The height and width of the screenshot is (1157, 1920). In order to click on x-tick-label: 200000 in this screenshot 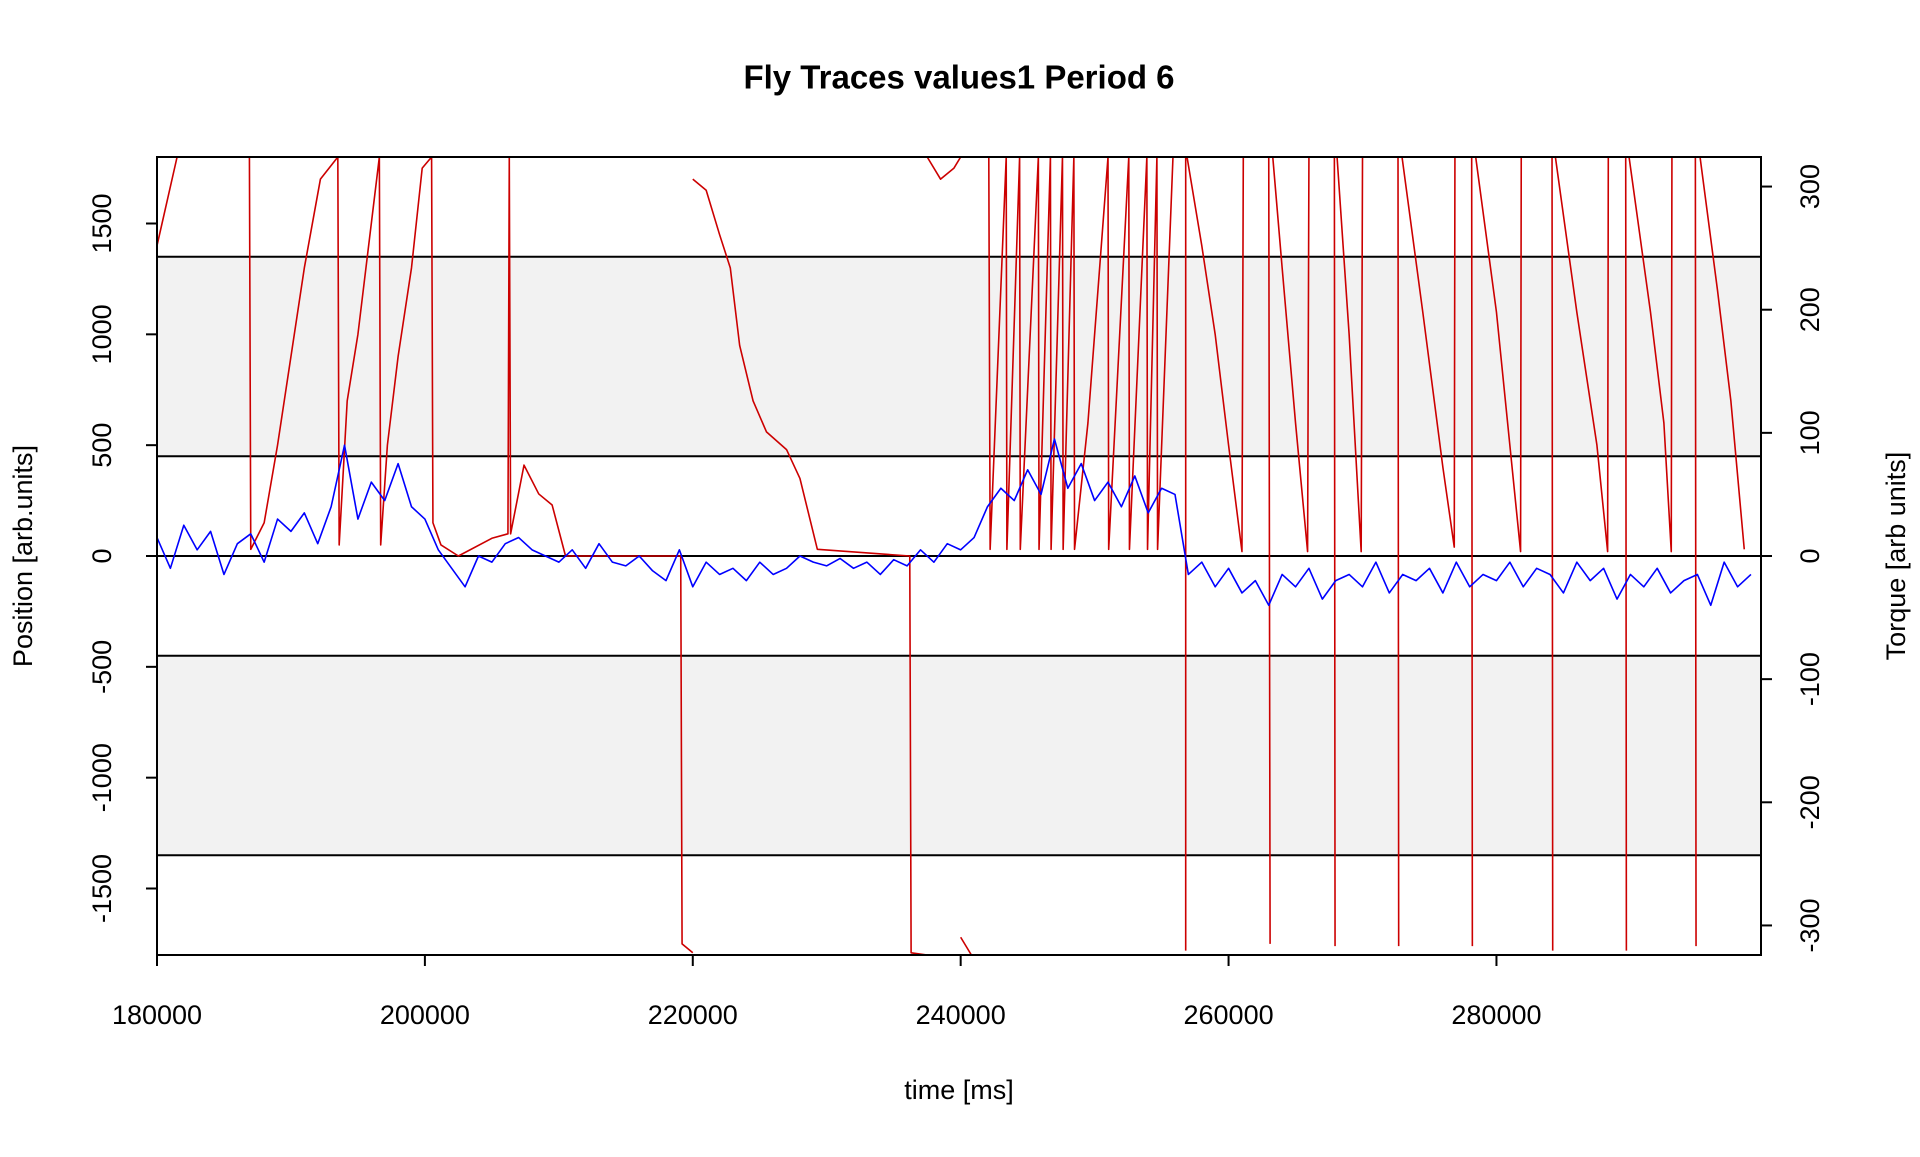, I will do `click(425, 1015)`.